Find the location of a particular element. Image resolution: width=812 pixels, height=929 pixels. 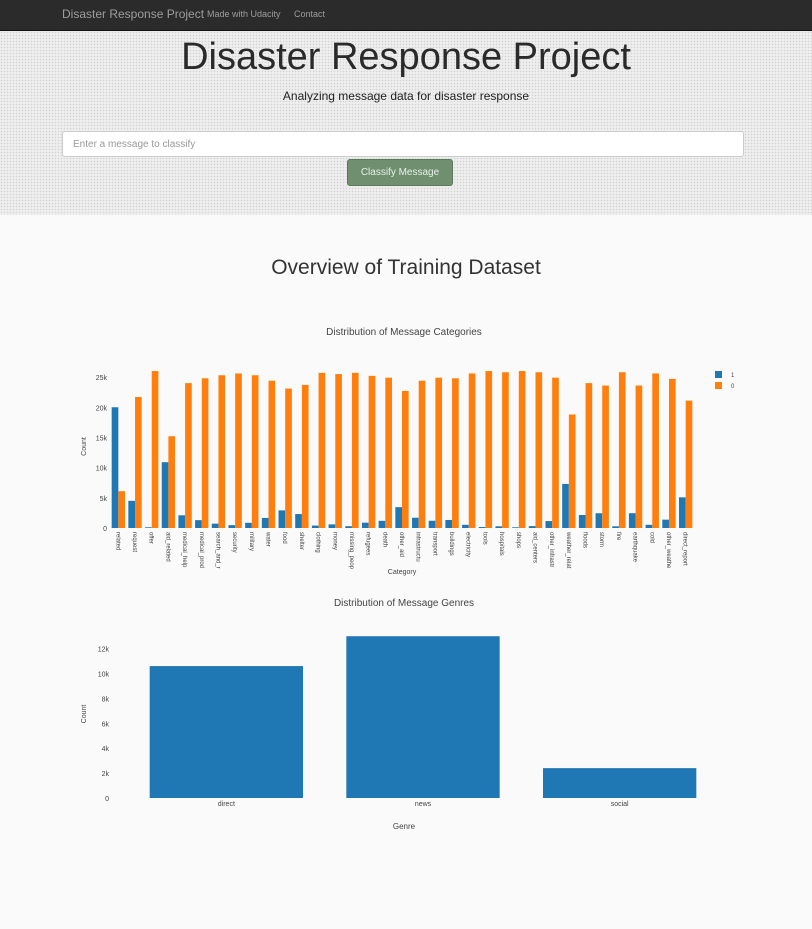

x-tick-label-fire: fire is located at coordinates (618, 536).